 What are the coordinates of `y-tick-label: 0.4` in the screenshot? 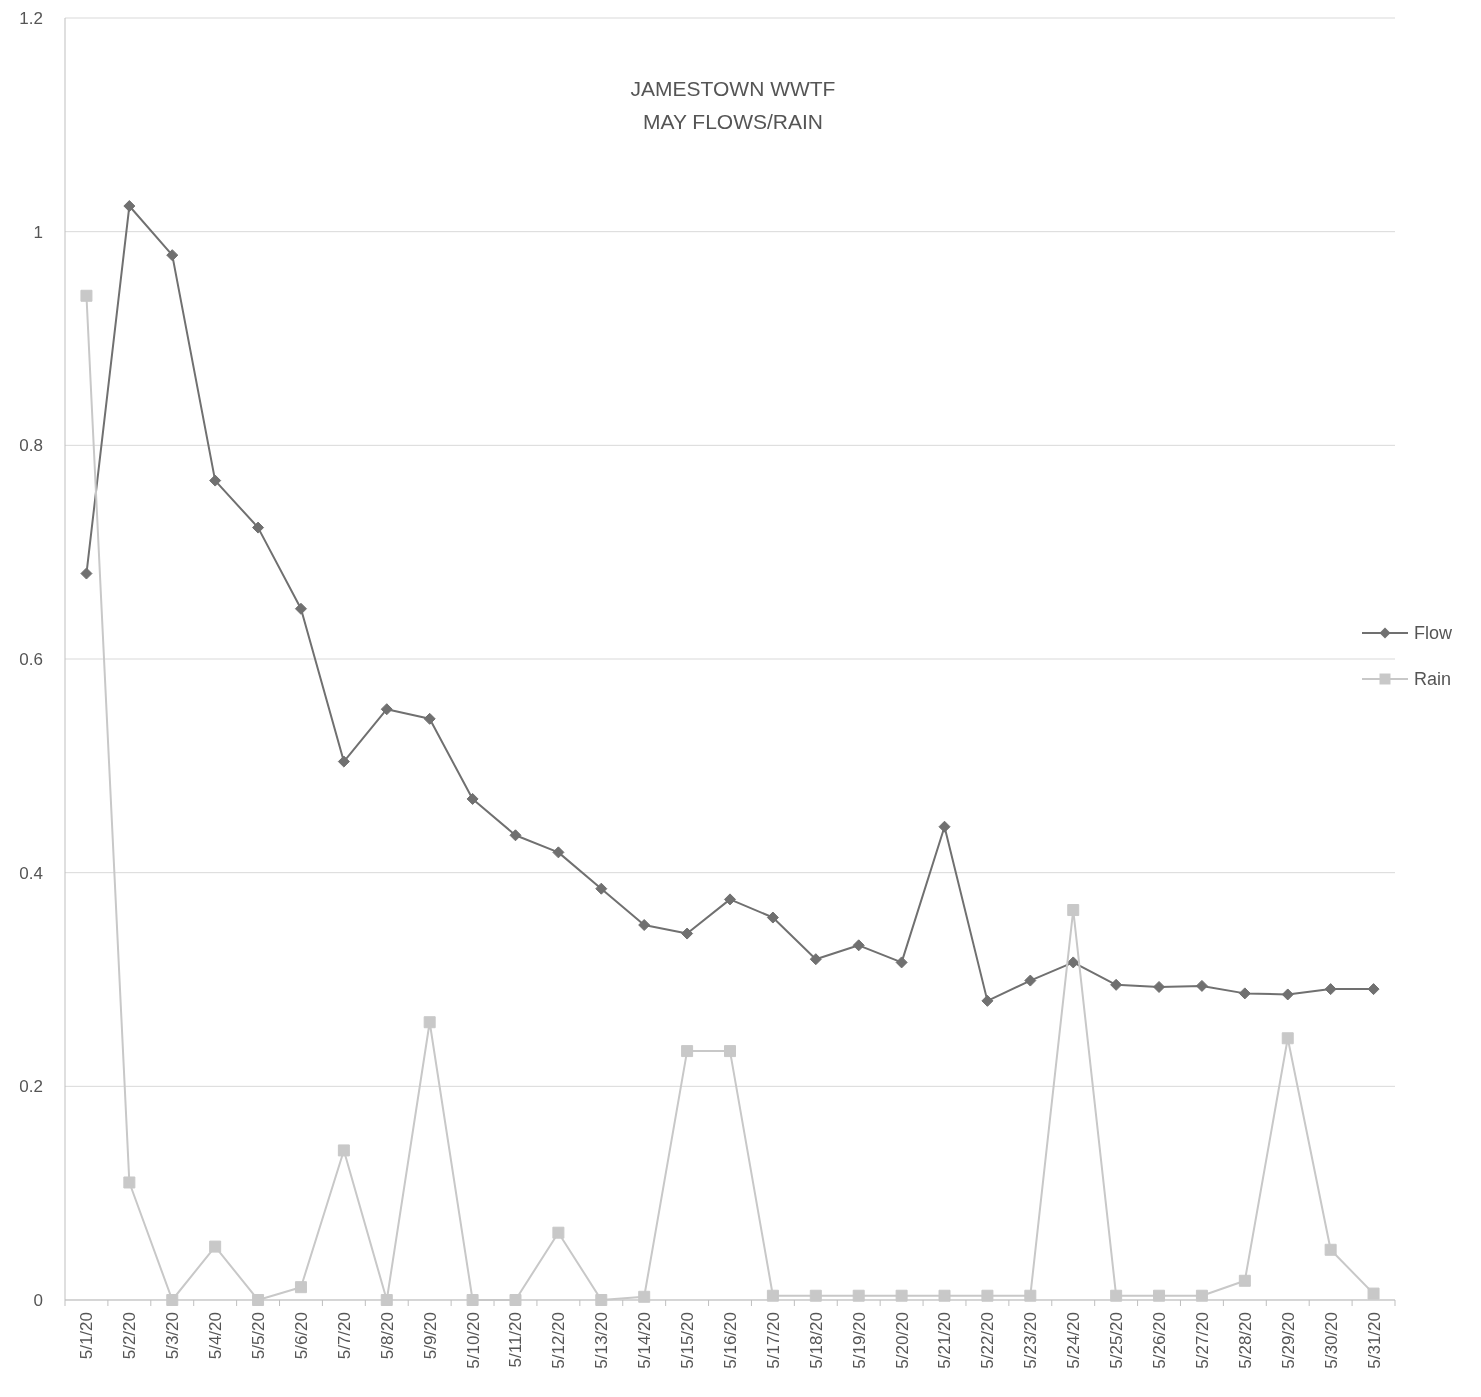 It's located at (31, 873).